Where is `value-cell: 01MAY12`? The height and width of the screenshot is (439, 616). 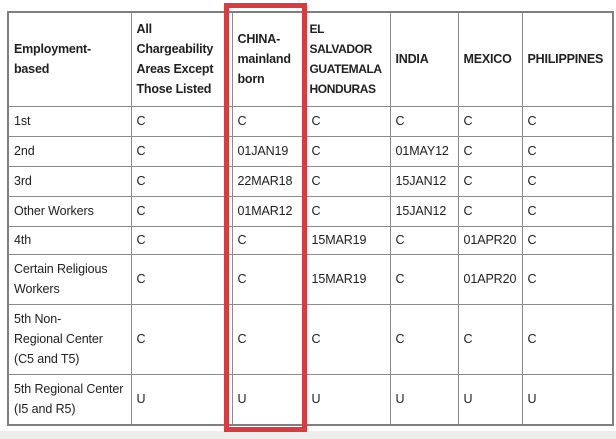
value-cell: 01MAY12 is located at coordinates (424, 151).